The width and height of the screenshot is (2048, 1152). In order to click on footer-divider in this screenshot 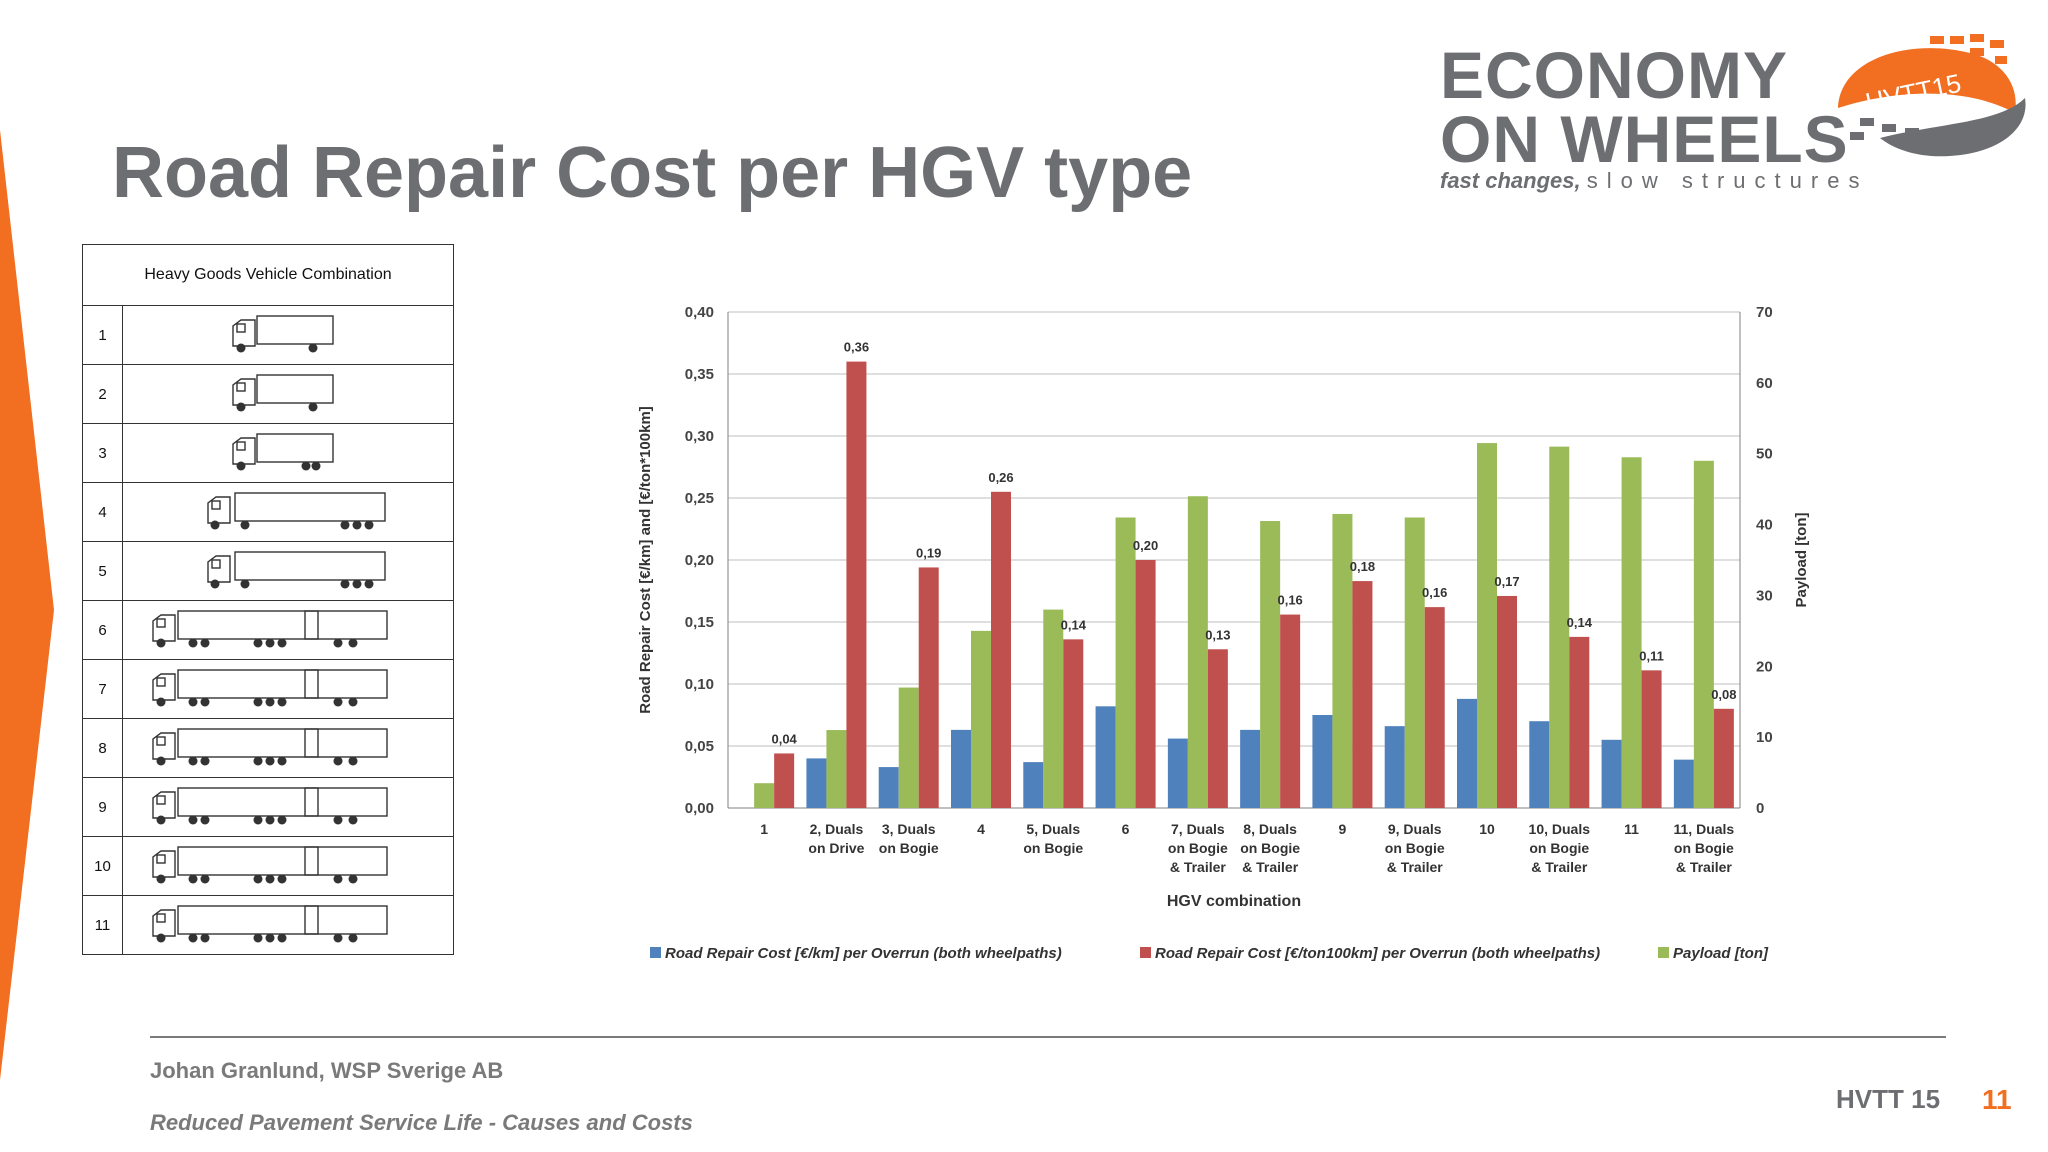, I will do `click(1048, 1037)`.